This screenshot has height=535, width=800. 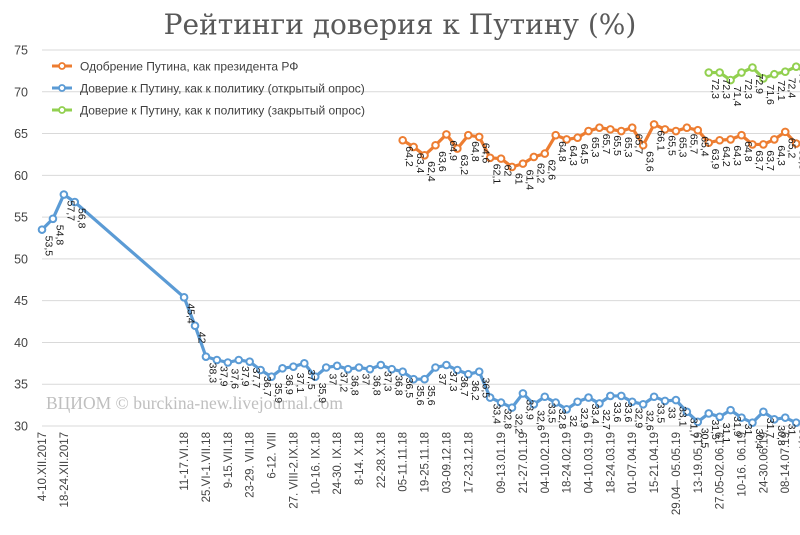 I want to click on data-label: 32,9, so click(x=584, y=418).